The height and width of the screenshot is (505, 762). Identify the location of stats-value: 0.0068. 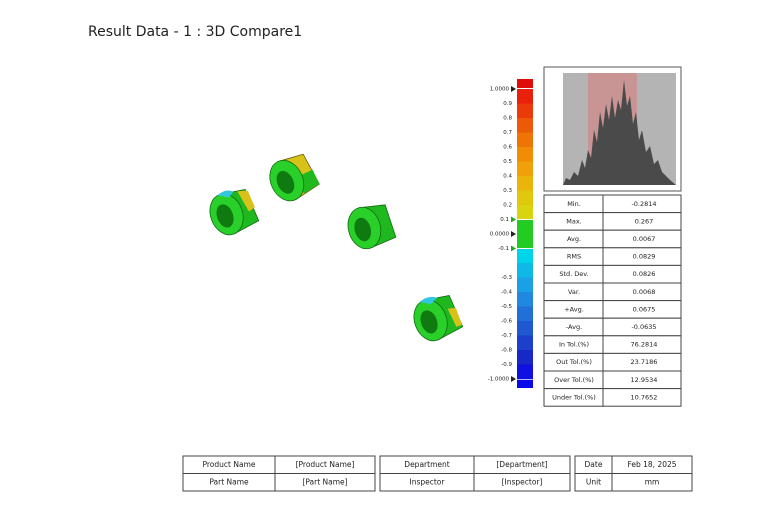
(644, 292).